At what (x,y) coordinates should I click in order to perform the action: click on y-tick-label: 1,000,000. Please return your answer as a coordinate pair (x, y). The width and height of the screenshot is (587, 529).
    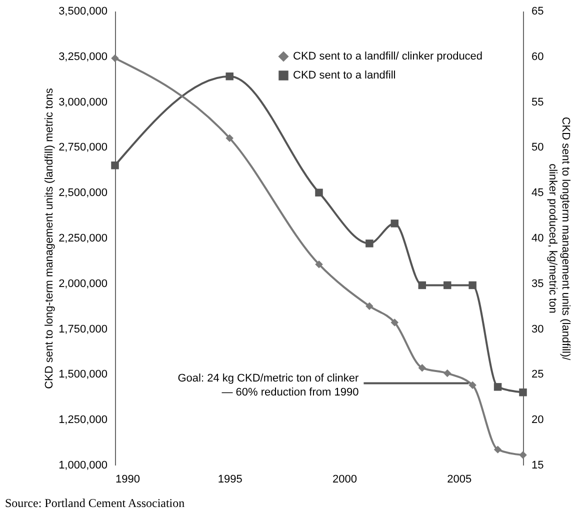
    Looking at the image, I should click on (83, 466).